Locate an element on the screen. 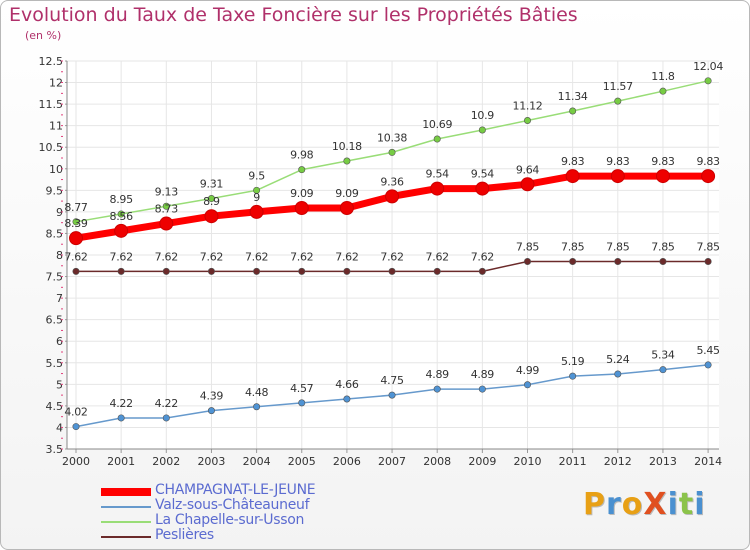 The width and height of the screenshot is (750, 550). data-label: 9.31 is located at coordinates (211, 184).